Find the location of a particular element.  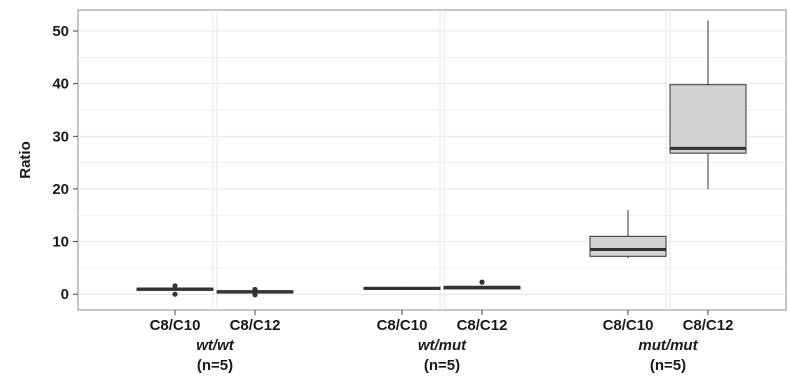

y-tick-label: 40 is located at coordinates (60, 84).